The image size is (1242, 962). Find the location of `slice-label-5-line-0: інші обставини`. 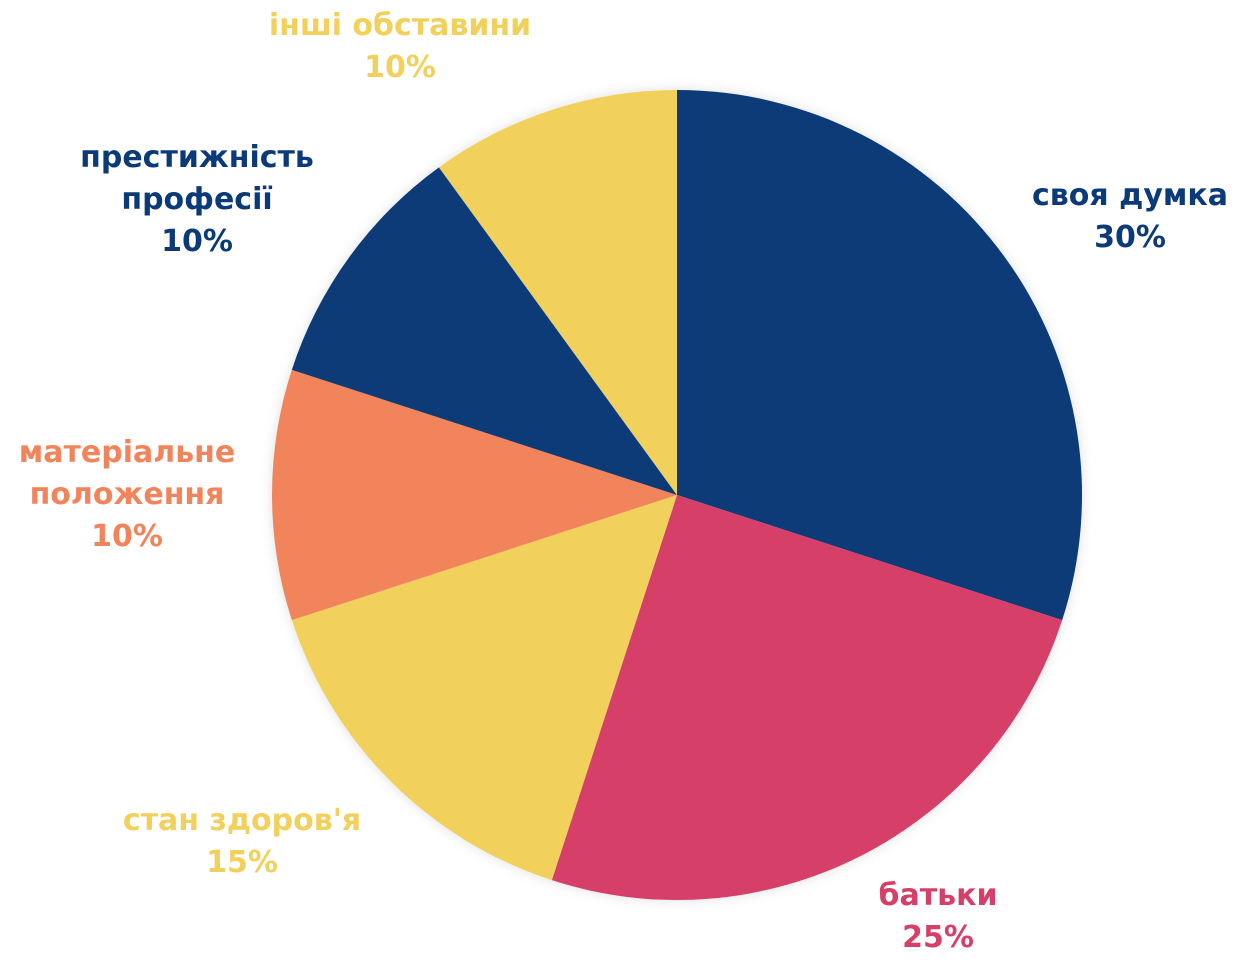

slice-label-5-line-0: інші обставини is located at coordinates (400, 25).